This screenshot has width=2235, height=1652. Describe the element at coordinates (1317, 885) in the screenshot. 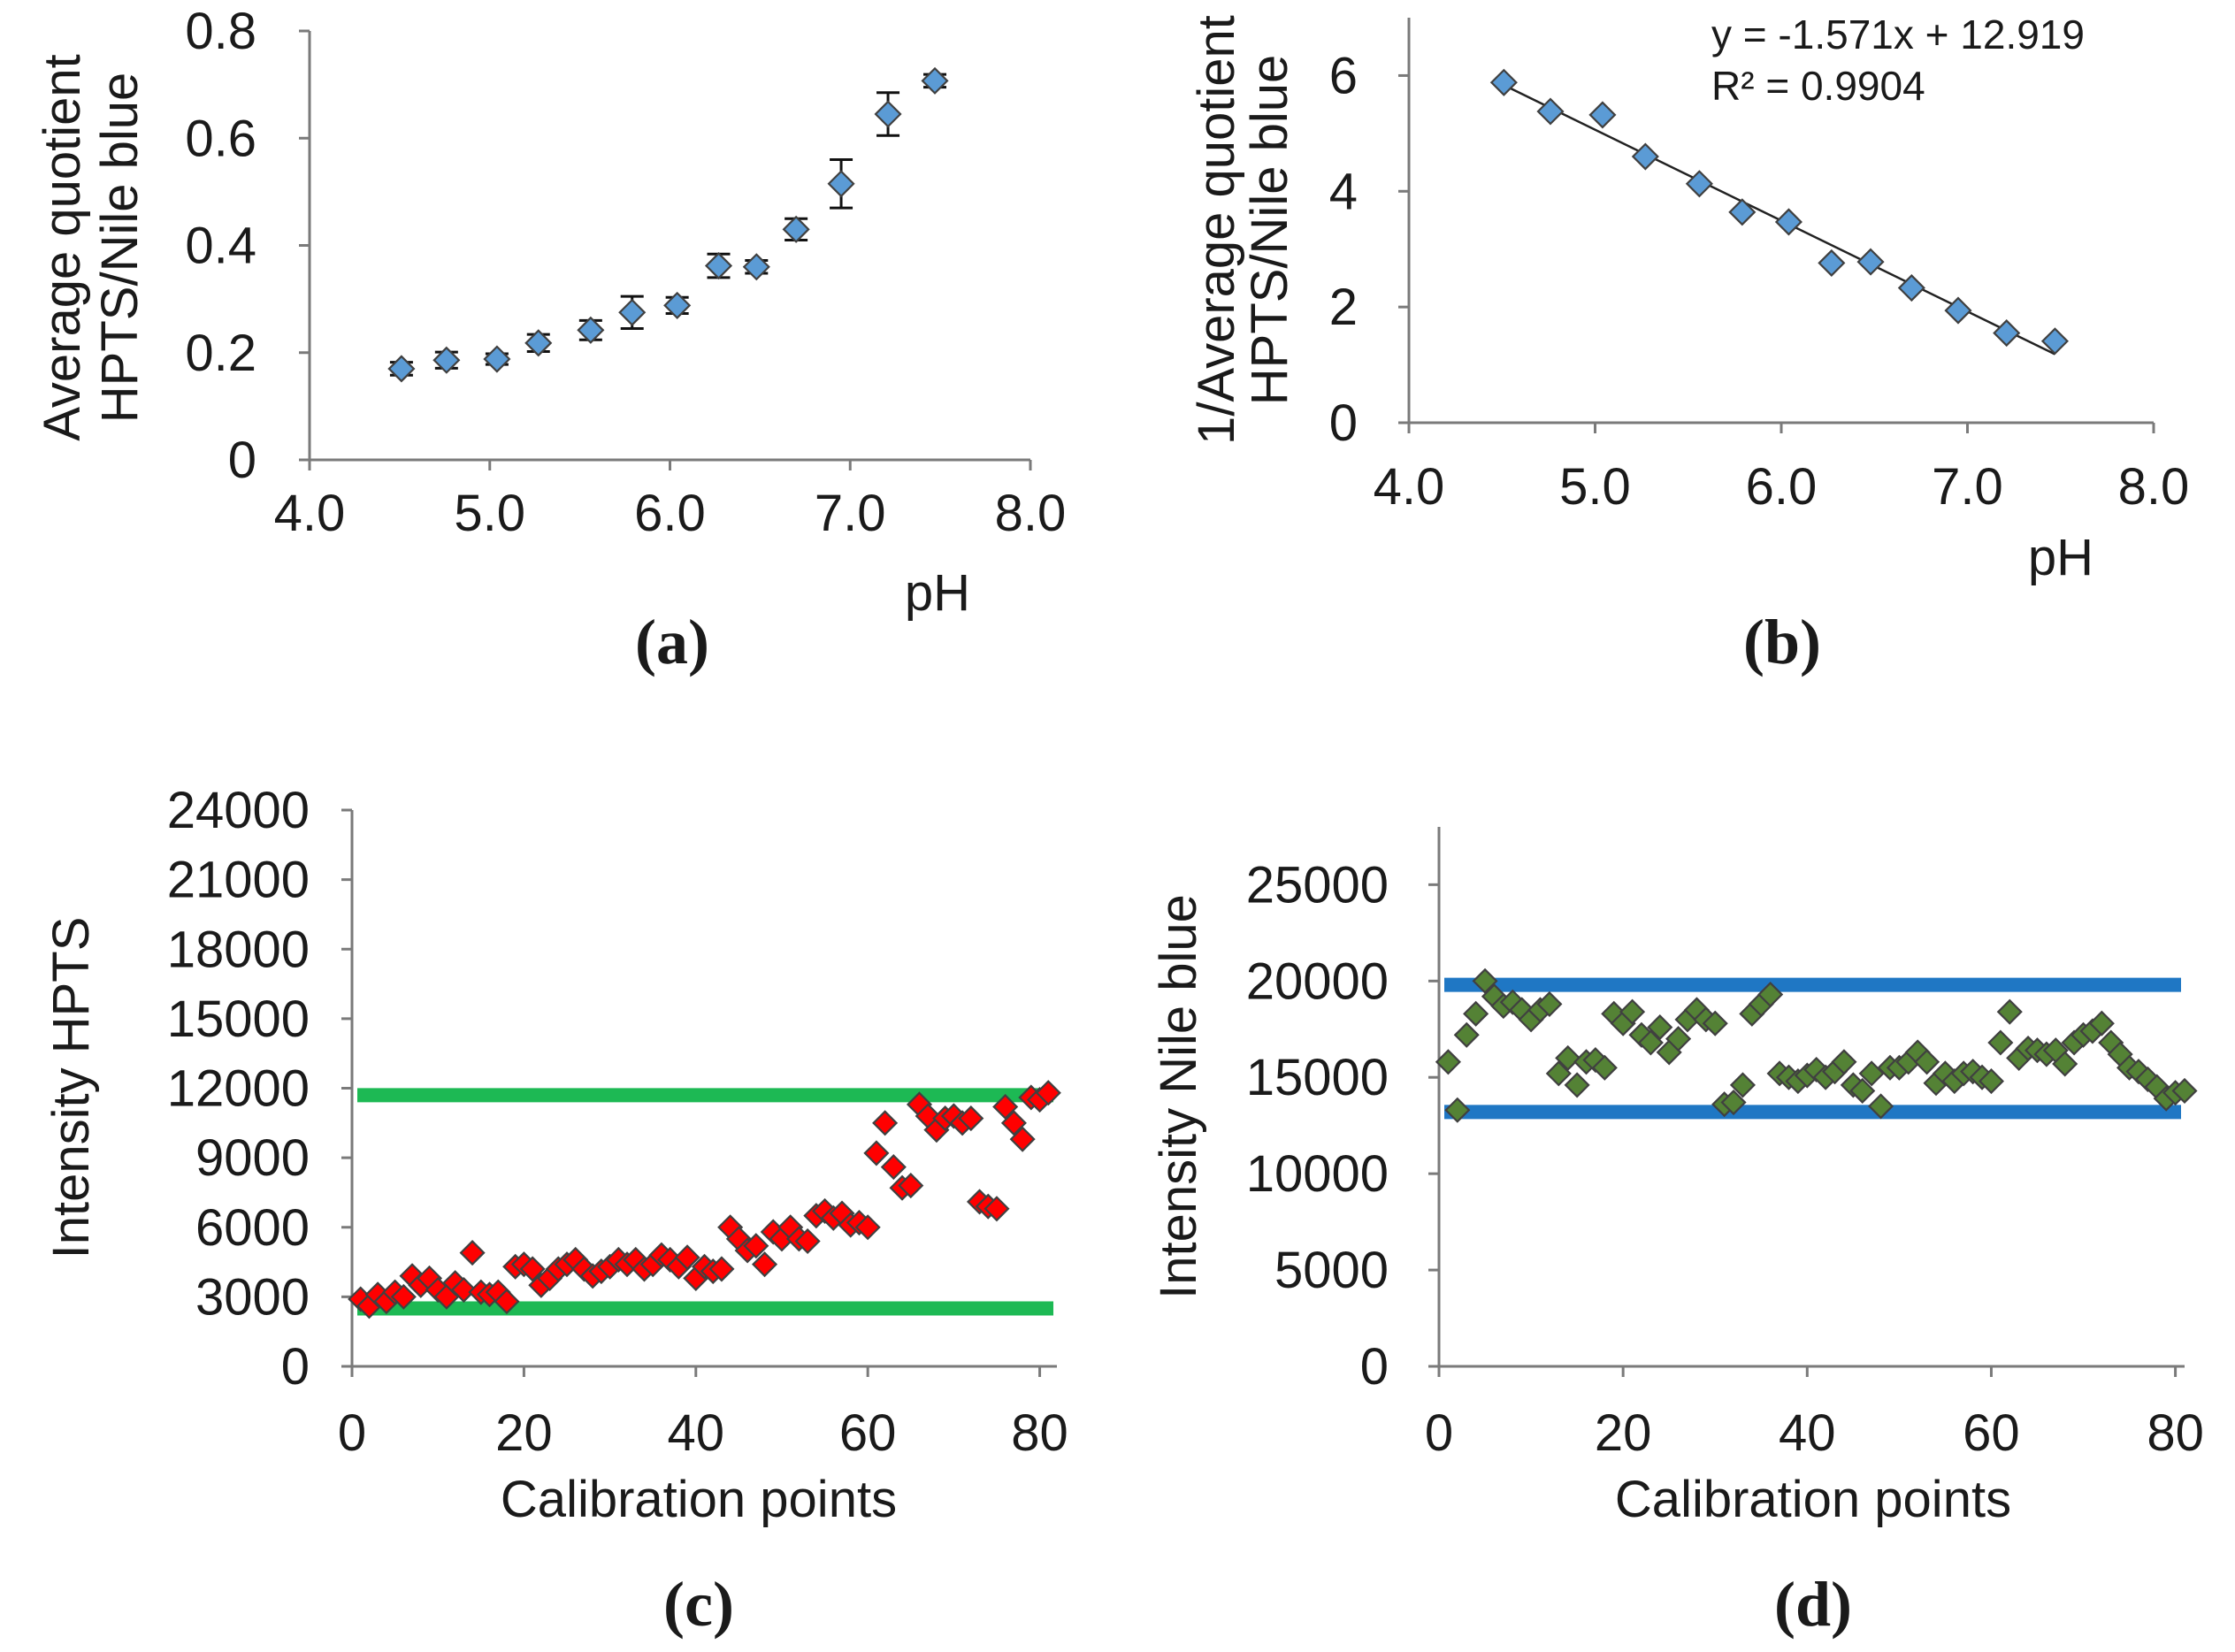

I see `y-tick-label: 25000` at that location.